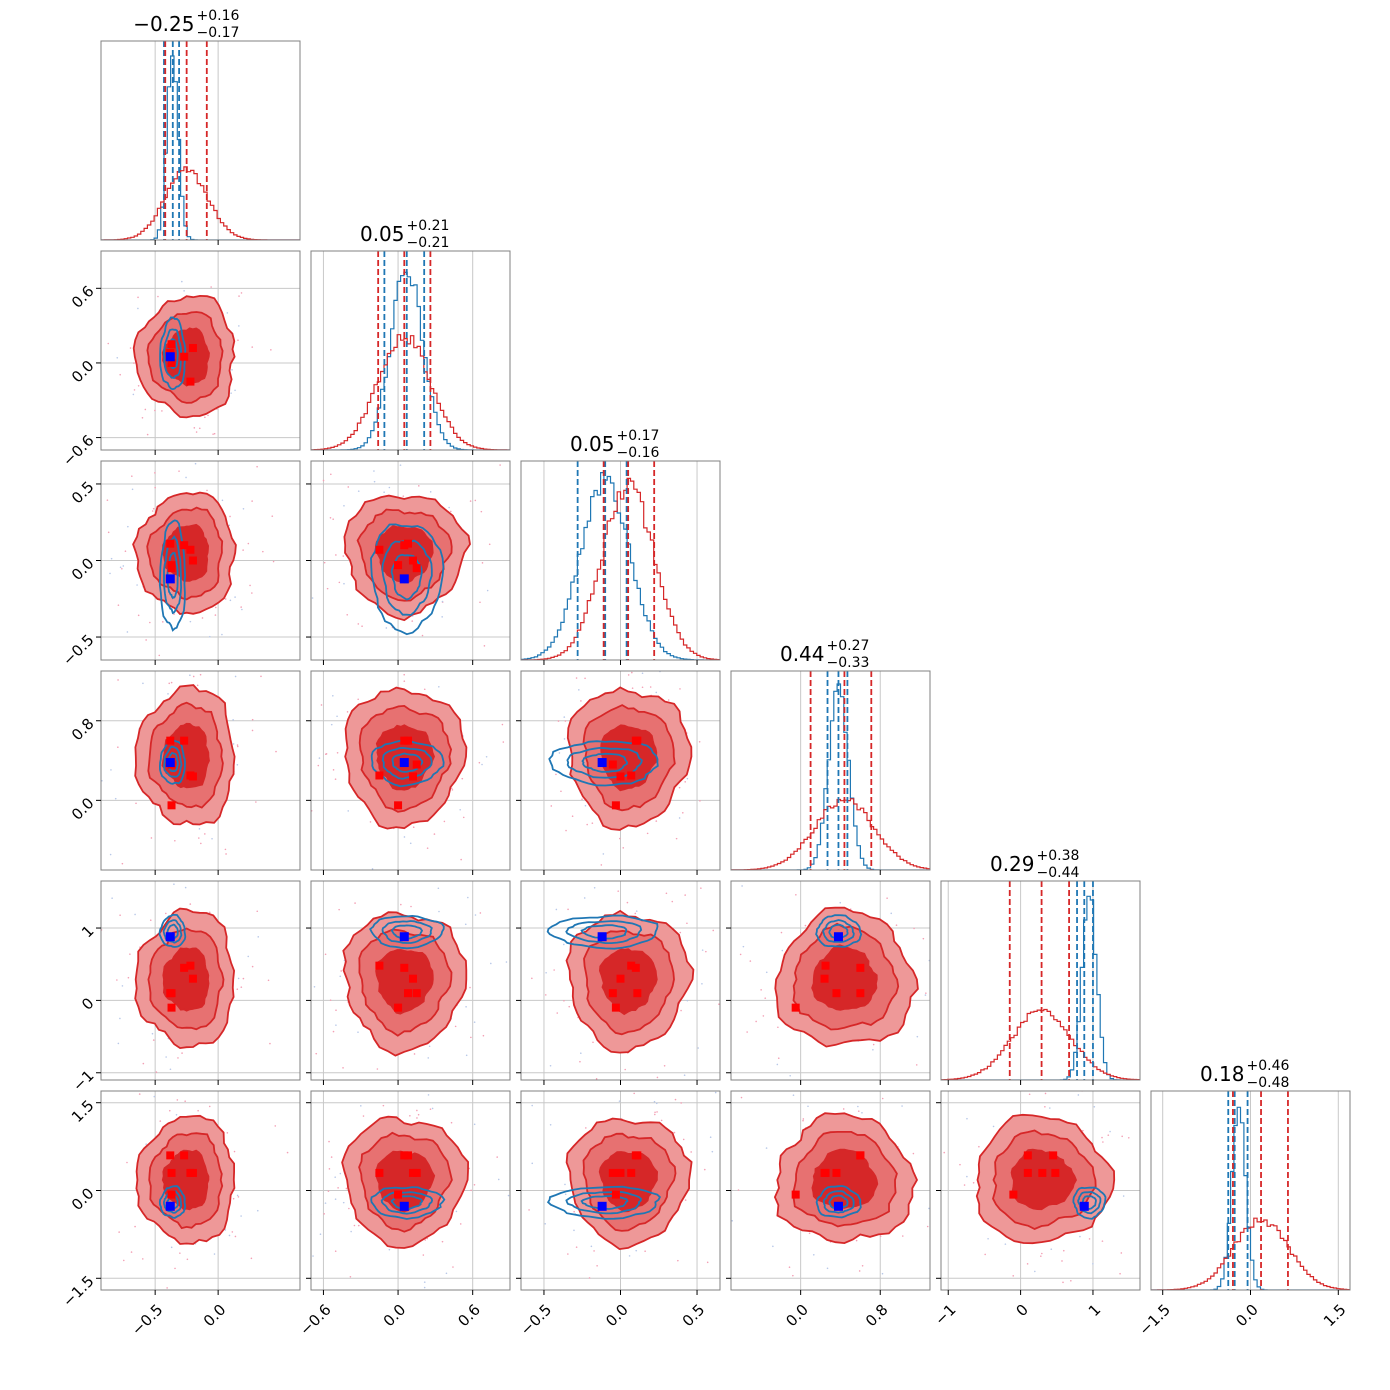  Describe the element at coordinates (215, 1316) in the screenshot. I see `x-tick-label: 0.0` at that location.